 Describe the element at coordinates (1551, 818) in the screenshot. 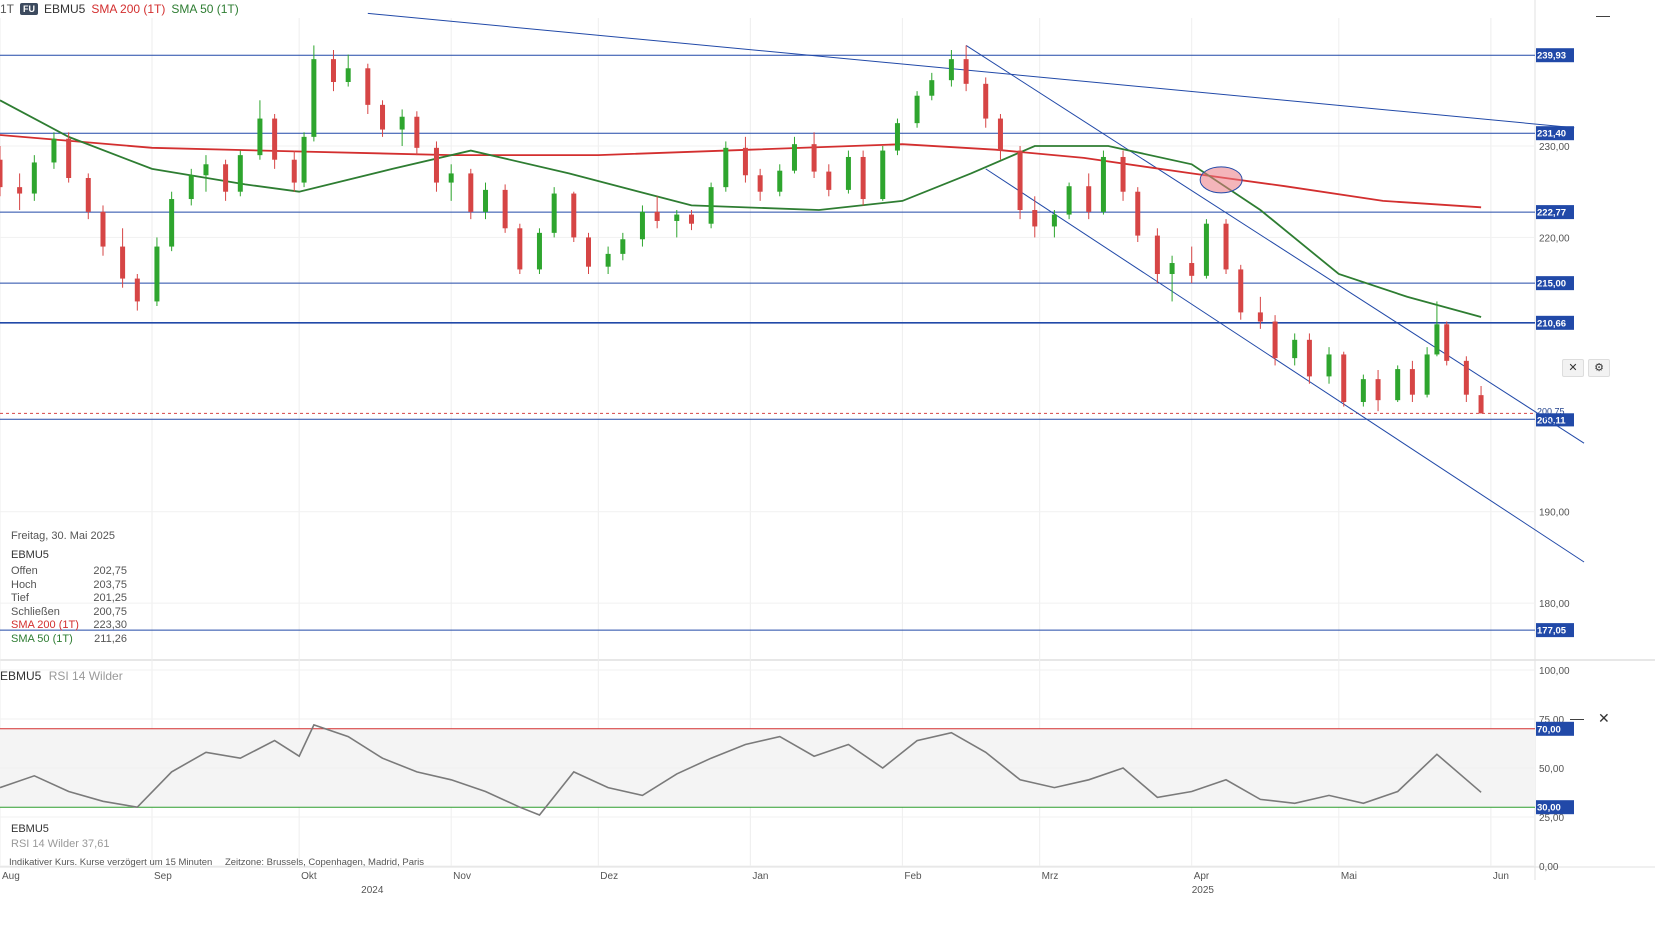

I see `rsi-y-tick-label: 25,00` at that location.